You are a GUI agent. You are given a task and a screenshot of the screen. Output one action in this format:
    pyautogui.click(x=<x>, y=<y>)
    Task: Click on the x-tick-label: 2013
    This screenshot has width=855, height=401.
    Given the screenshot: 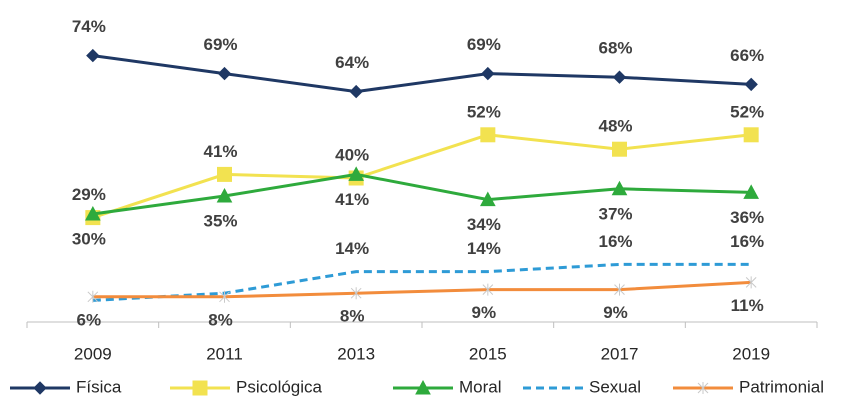 What is the action you would take?
    pyautogui.click(x=356, y=353)
    